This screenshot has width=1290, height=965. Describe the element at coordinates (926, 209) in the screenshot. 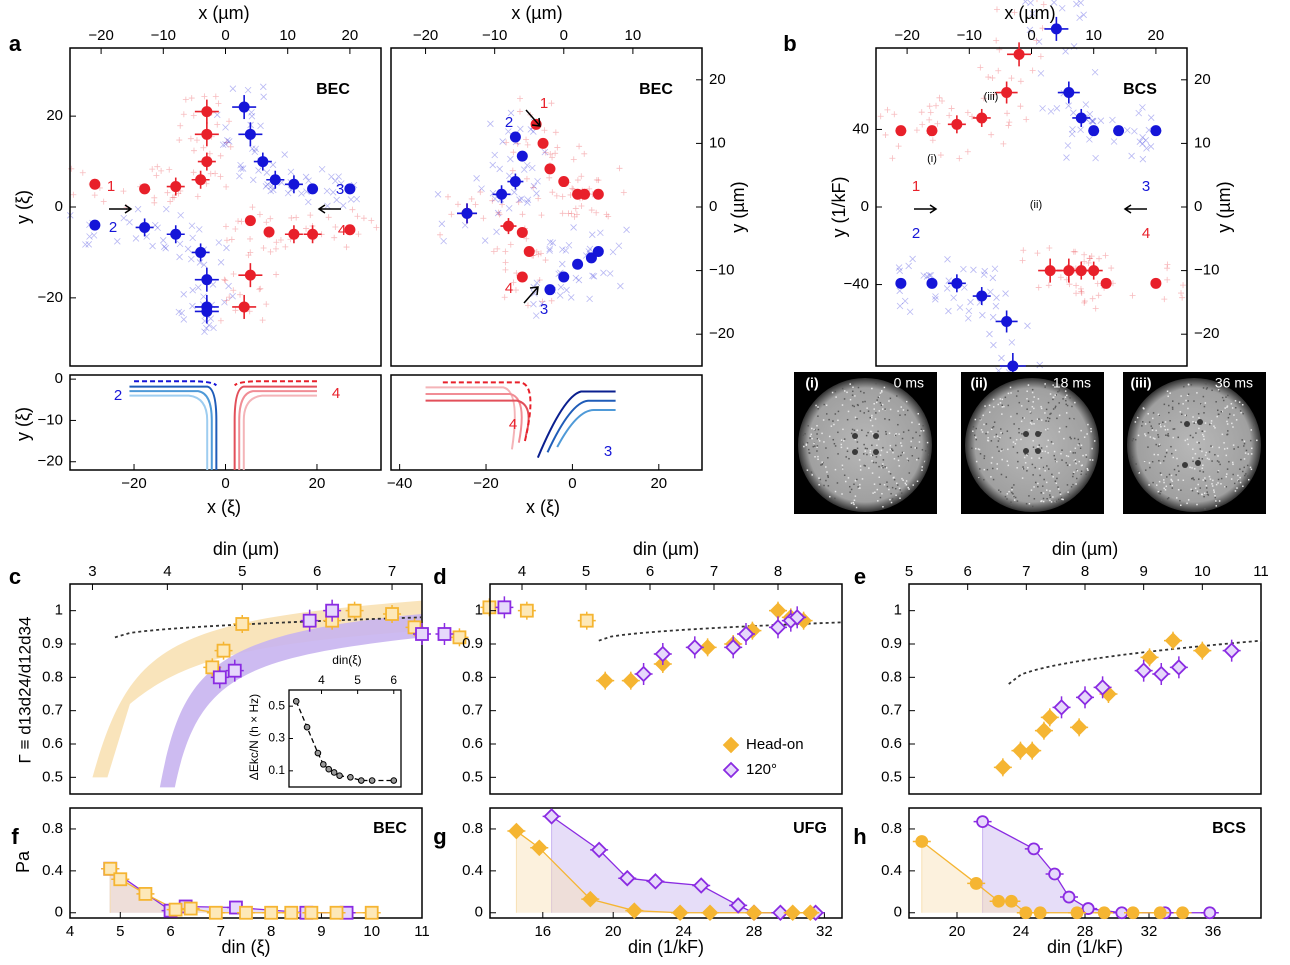

I see `approach-arrow` at that location.